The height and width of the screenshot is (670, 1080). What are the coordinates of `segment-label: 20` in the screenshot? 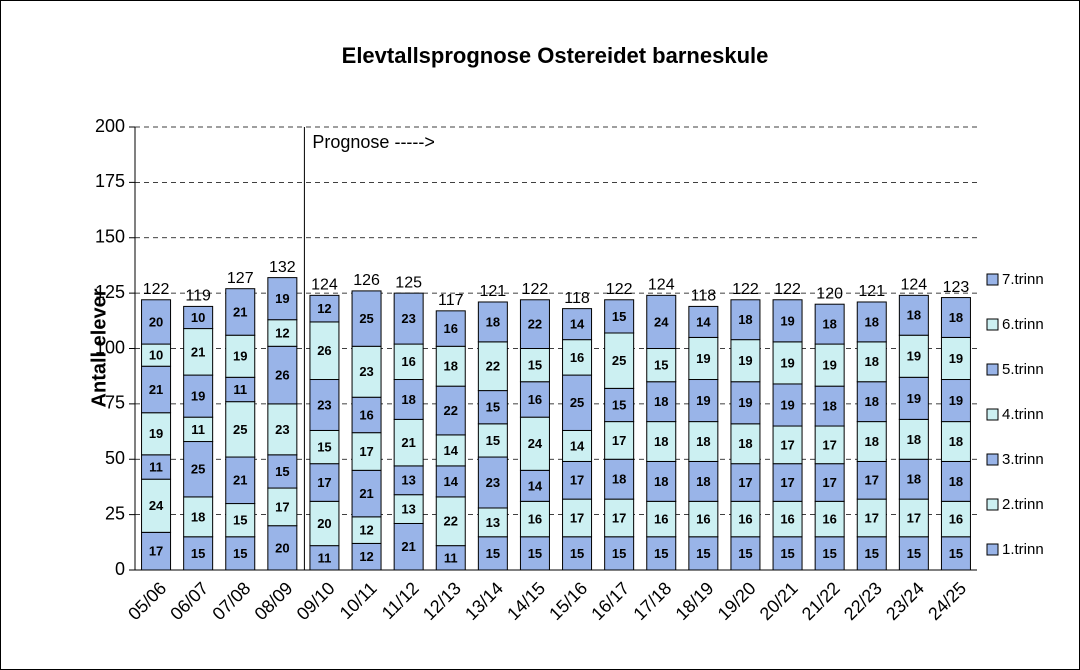 It's located at (324, 523).